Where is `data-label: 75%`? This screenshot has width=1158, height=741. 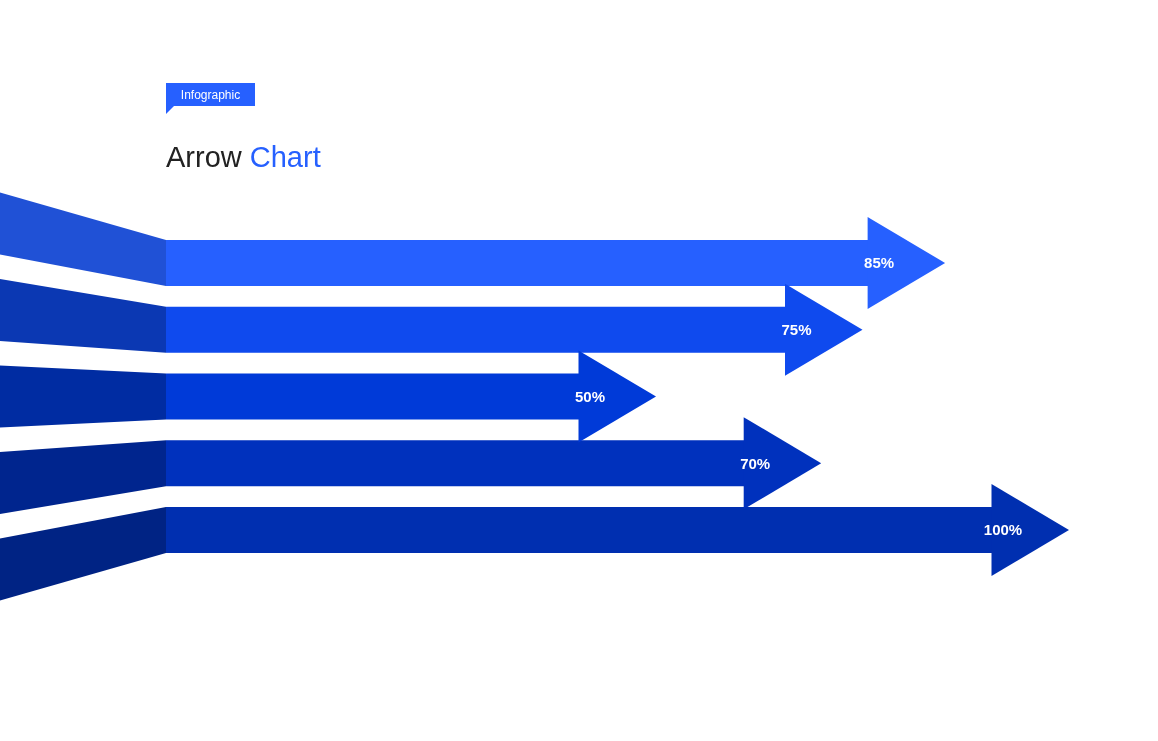 data-label: 75% is located at coordinates (796, 329).